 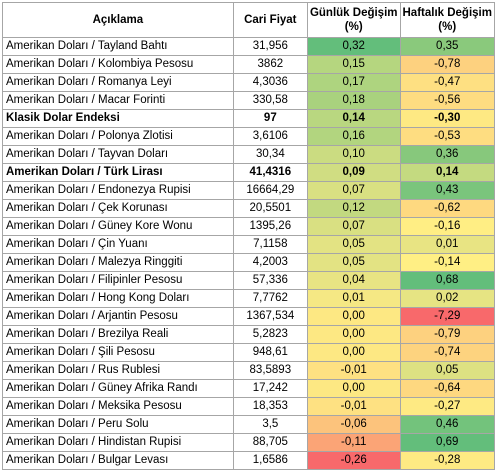 What do you see at coordinates (270, 46) in the screenshot?
I see `cell-price: 31,956` at bounding box center [270, 46].